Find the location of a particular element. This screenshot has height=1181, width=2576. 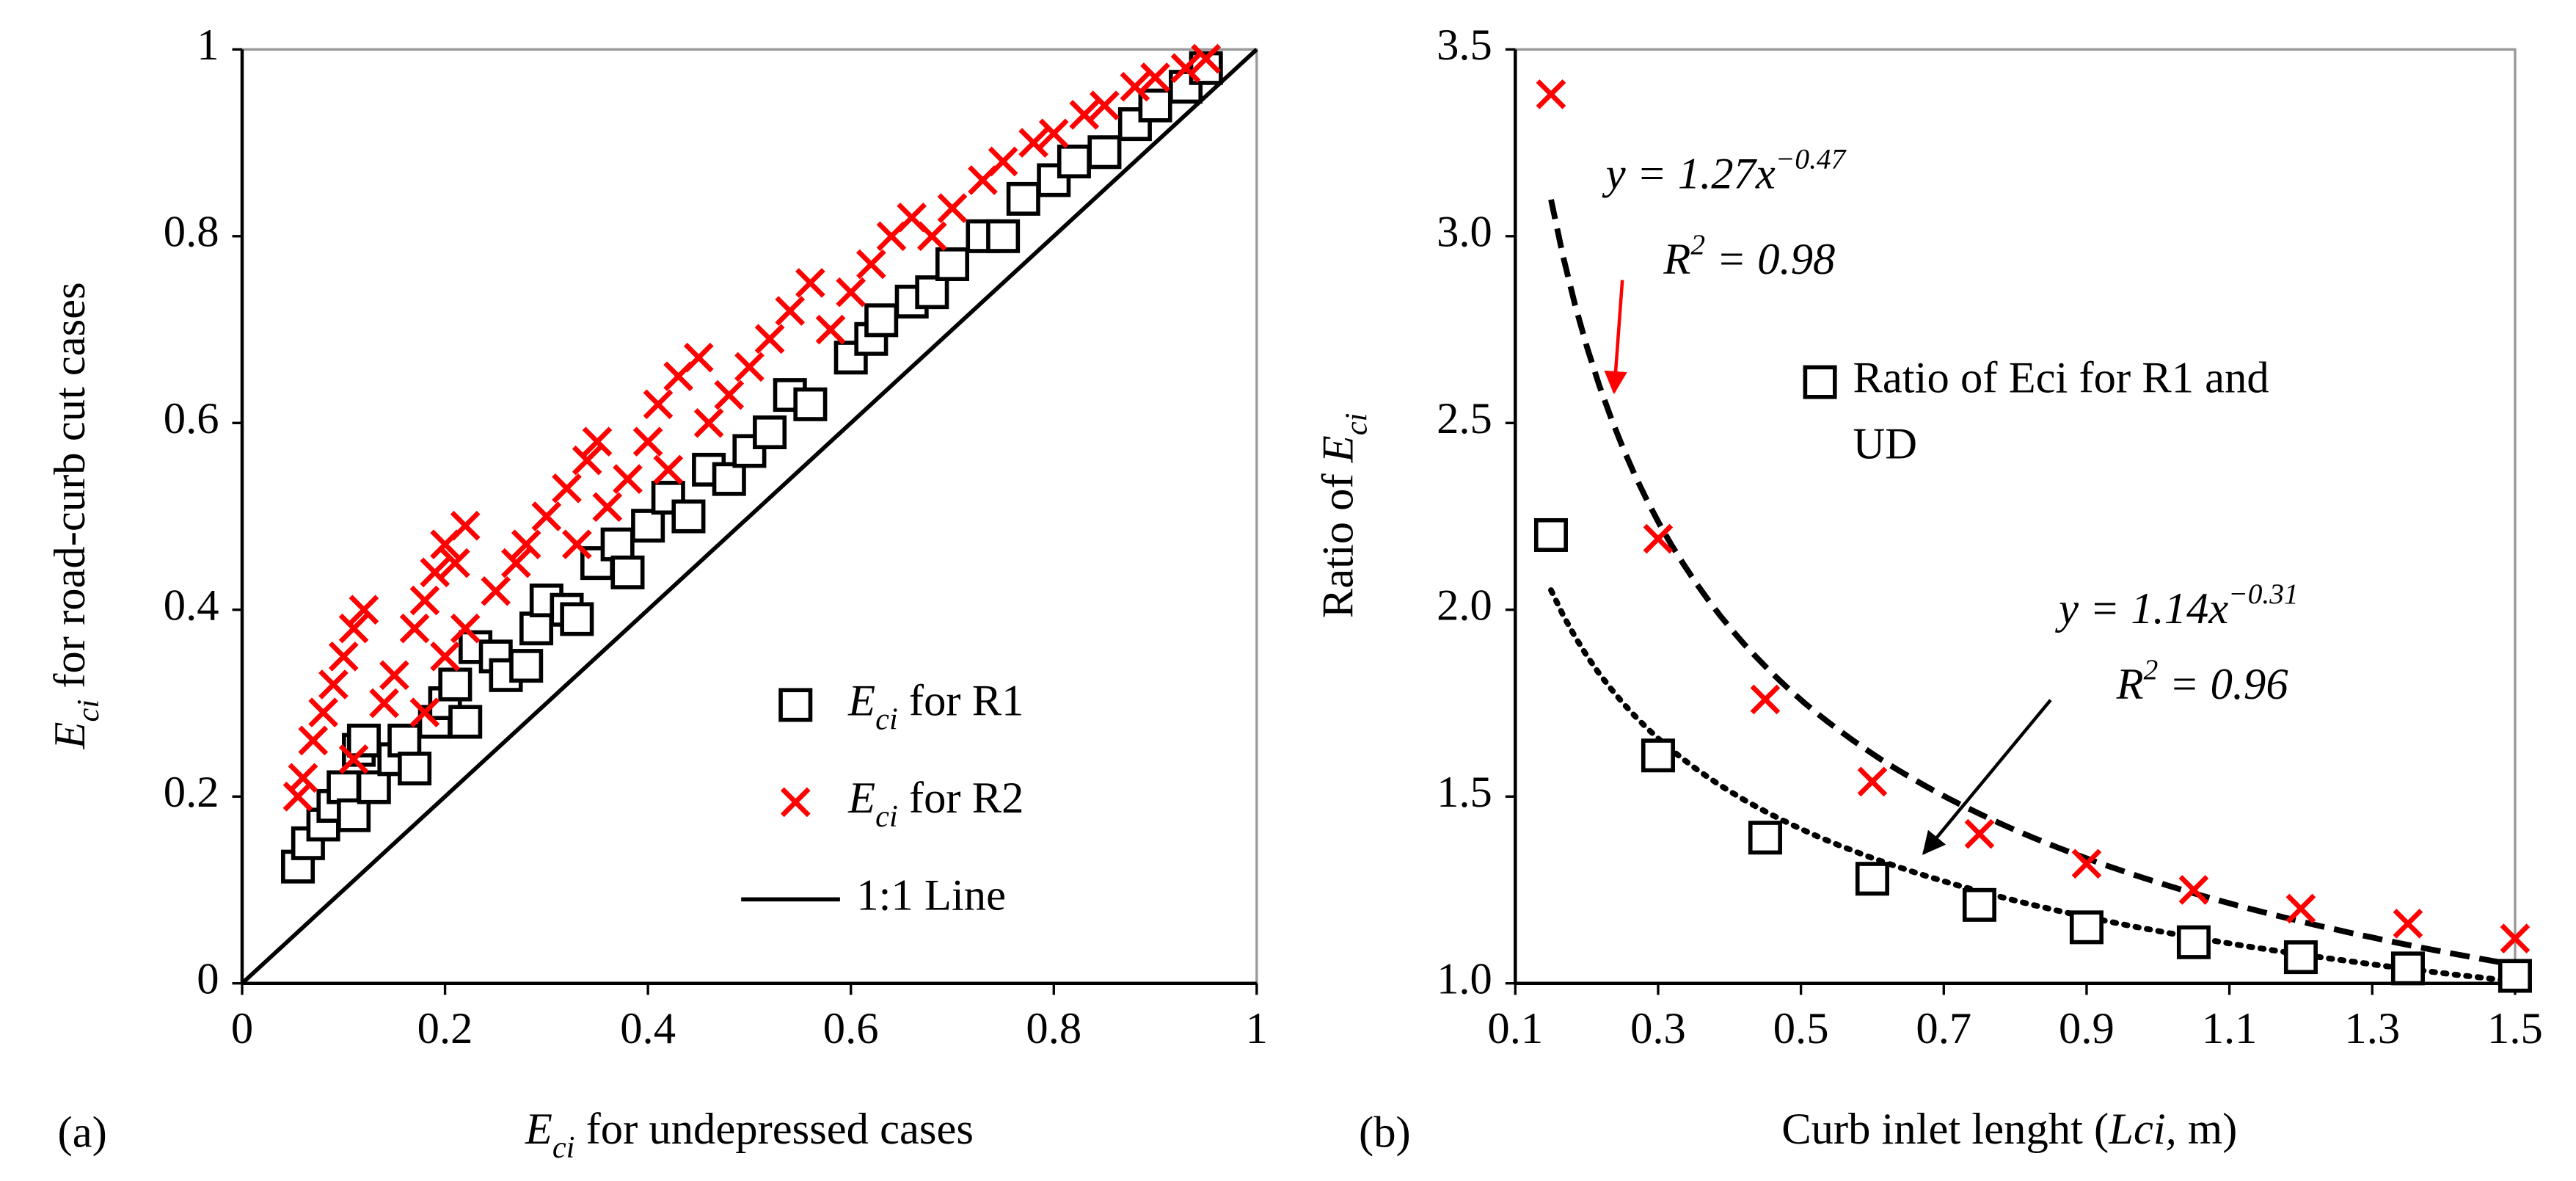

x-tick-label: 0.4 is located at coordinates (648, 1029).